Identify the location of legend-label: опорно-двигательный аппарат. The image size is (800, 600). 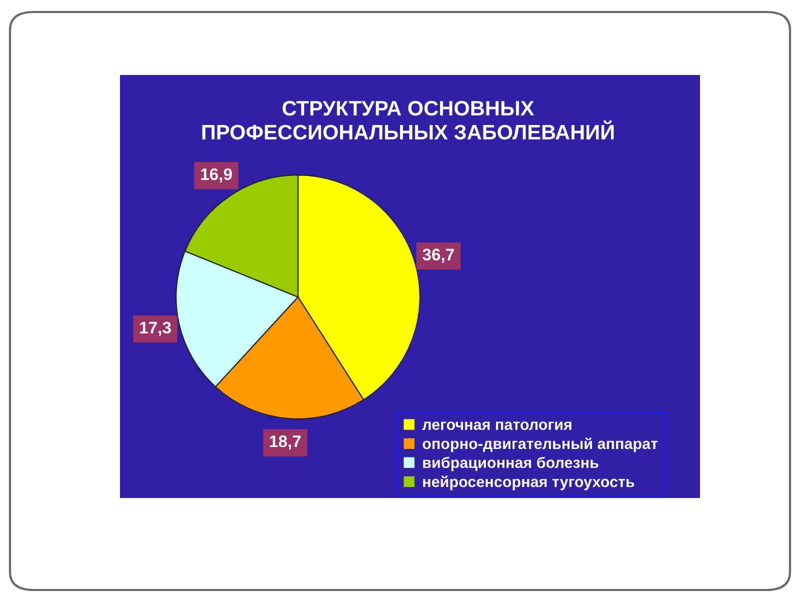
(540, 445).